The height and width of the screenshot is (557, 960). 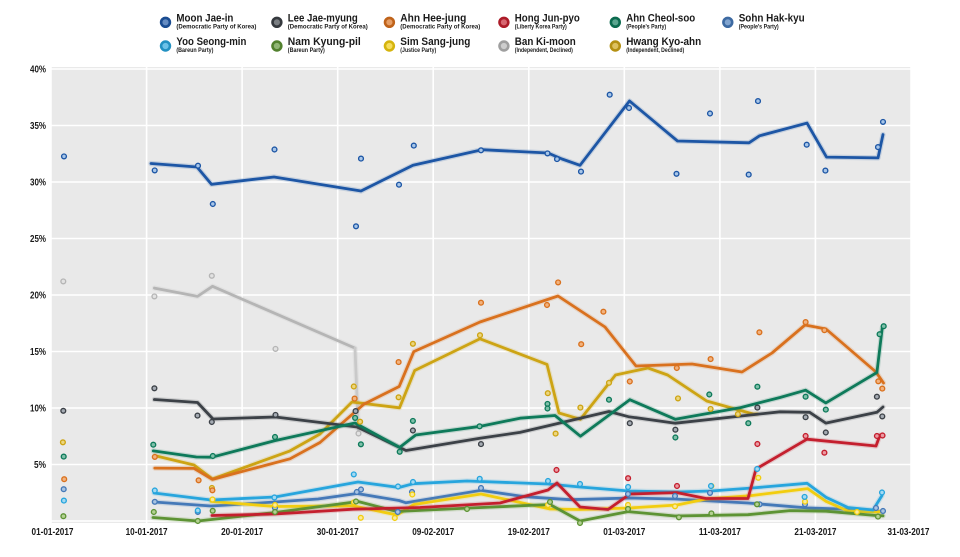 What do you see at coordinates (38, 70) in the screenshot?
I see `svg-text: 40%` at bounding box center [38, 70].